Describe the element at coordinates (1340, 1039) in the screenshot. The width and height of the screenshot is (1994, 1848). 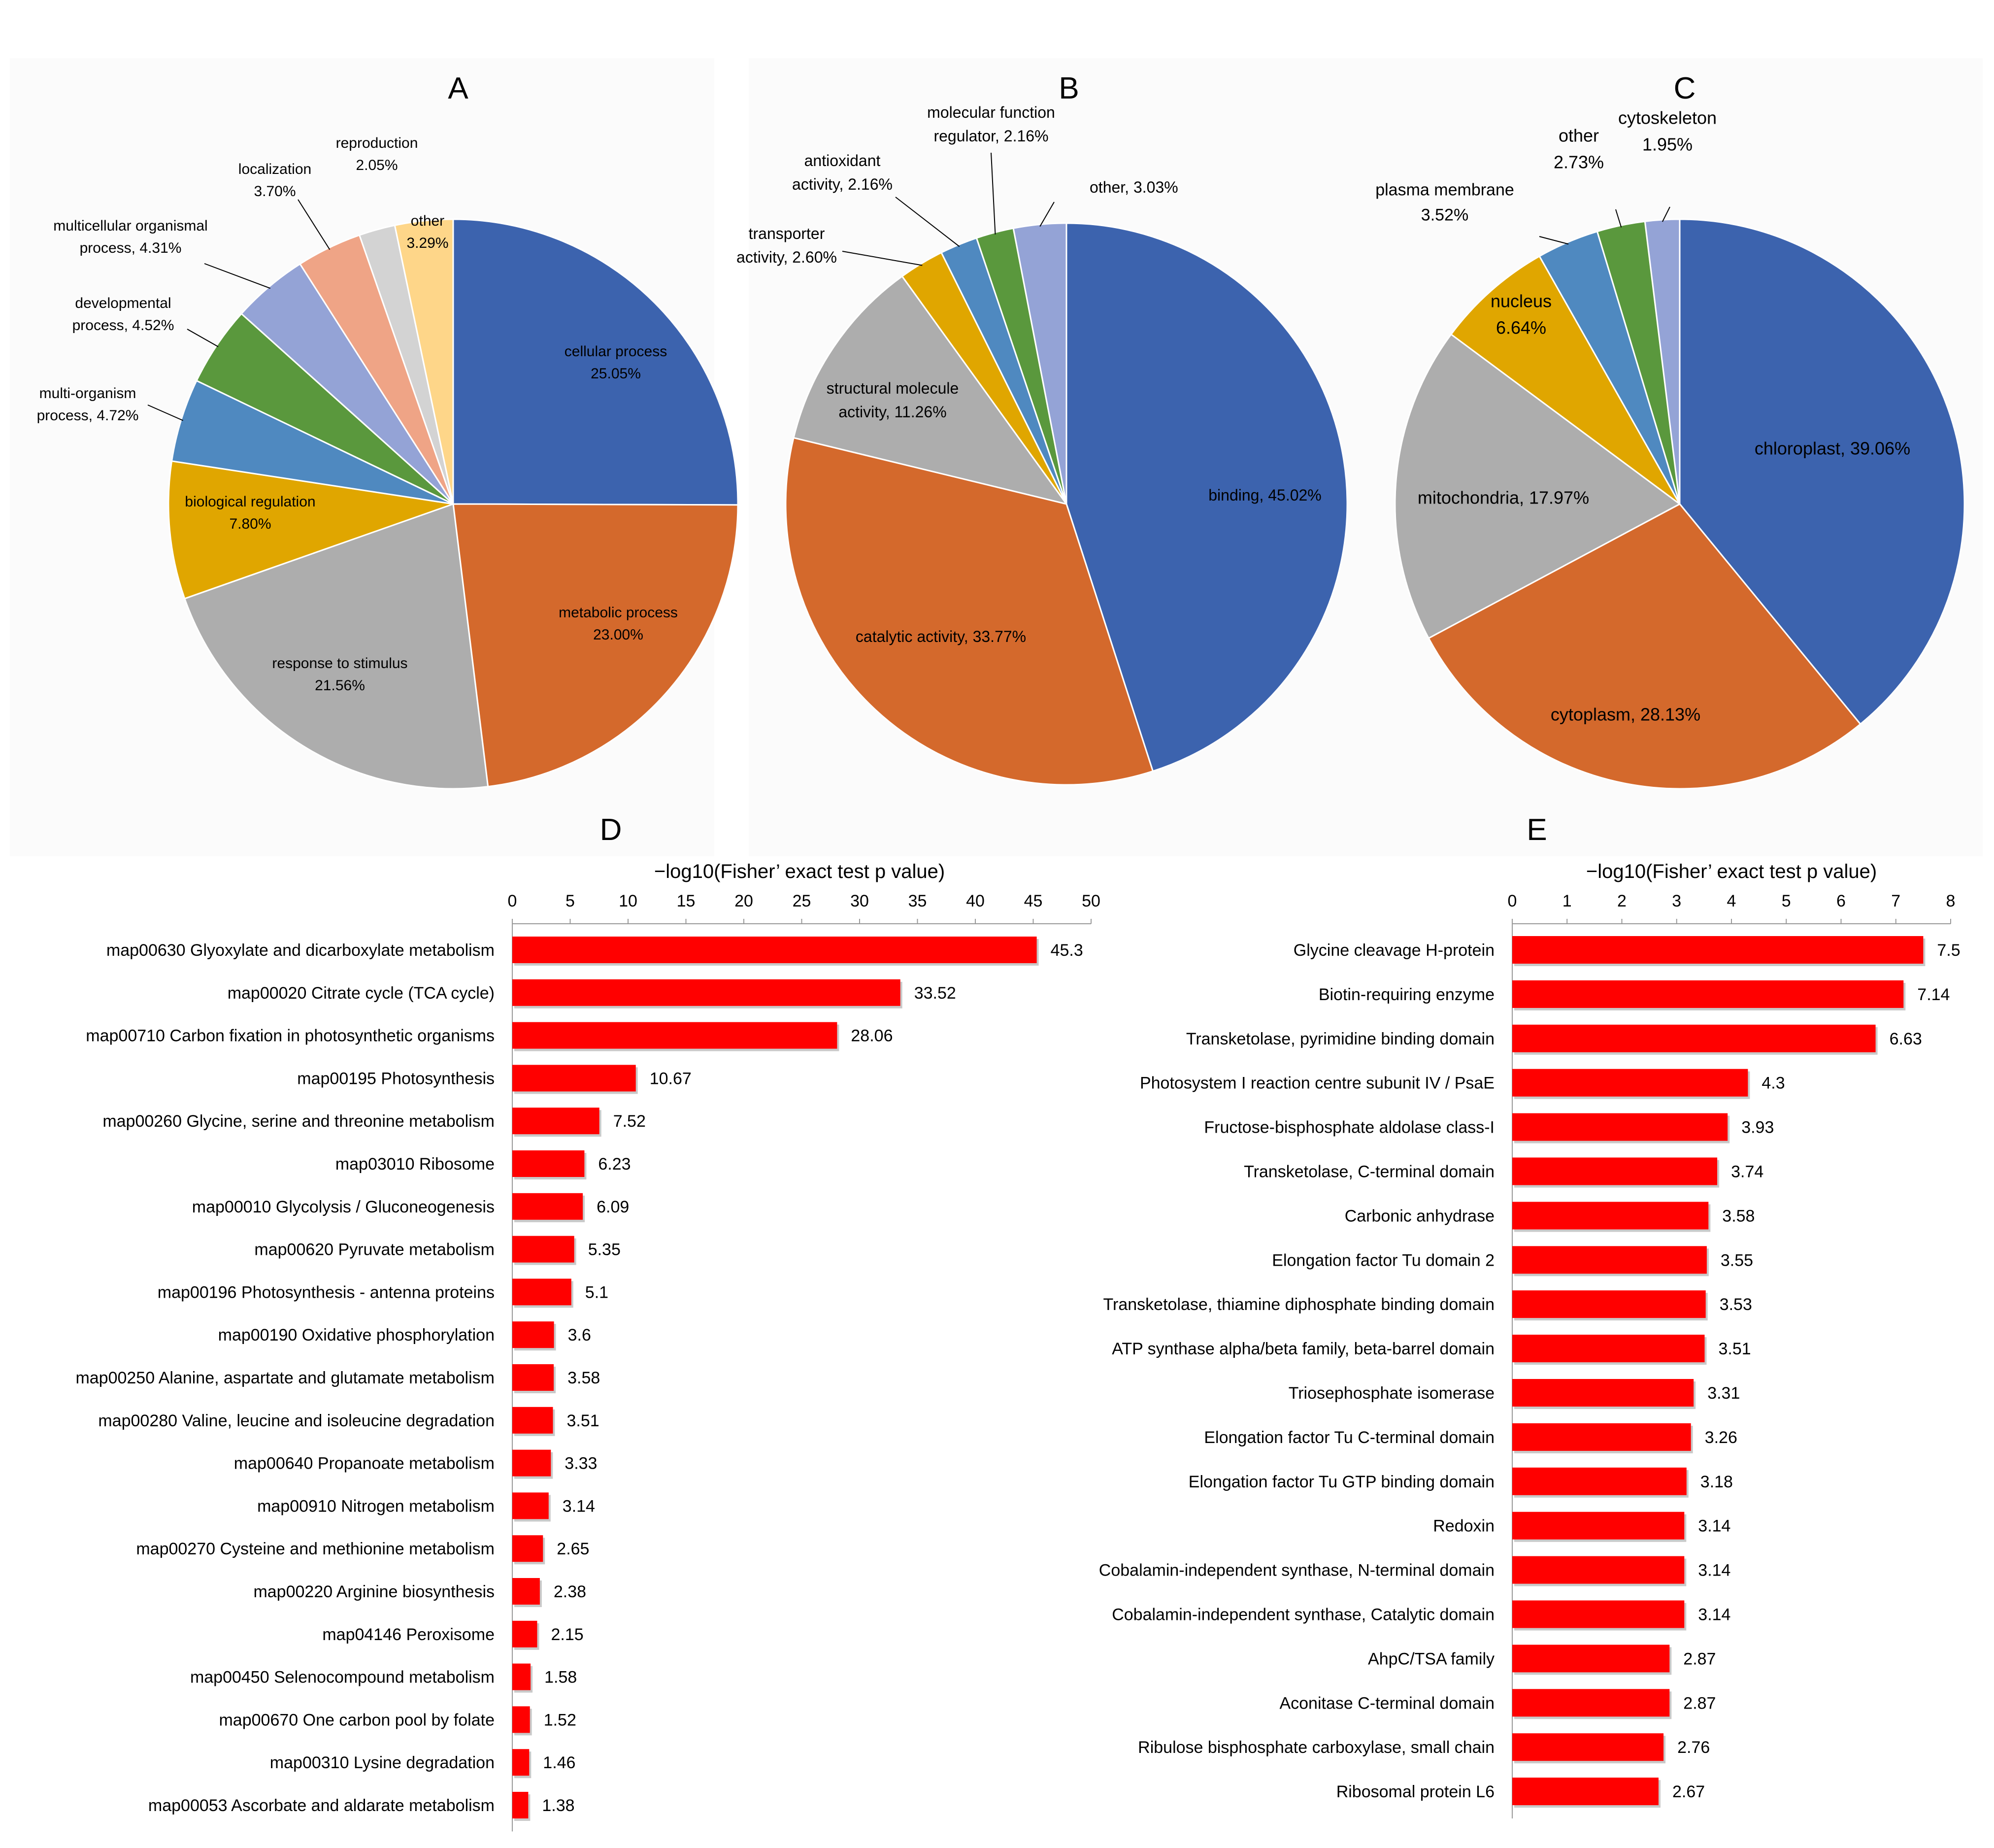
I see `category-label: Transketolase, pyrimidine binding domain` at that location.